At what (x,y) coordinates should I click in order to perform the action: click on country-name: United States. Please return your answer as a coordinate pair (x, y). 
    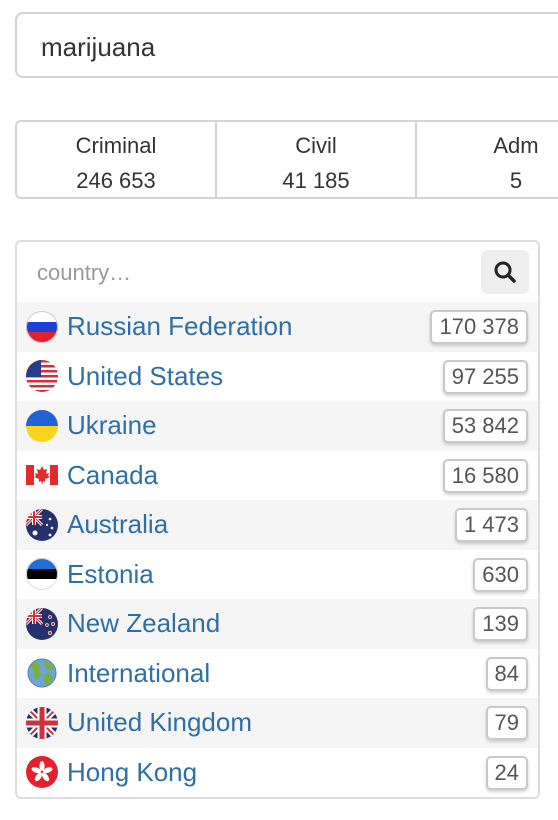
    Looking at the image, I should click on (145, 375).